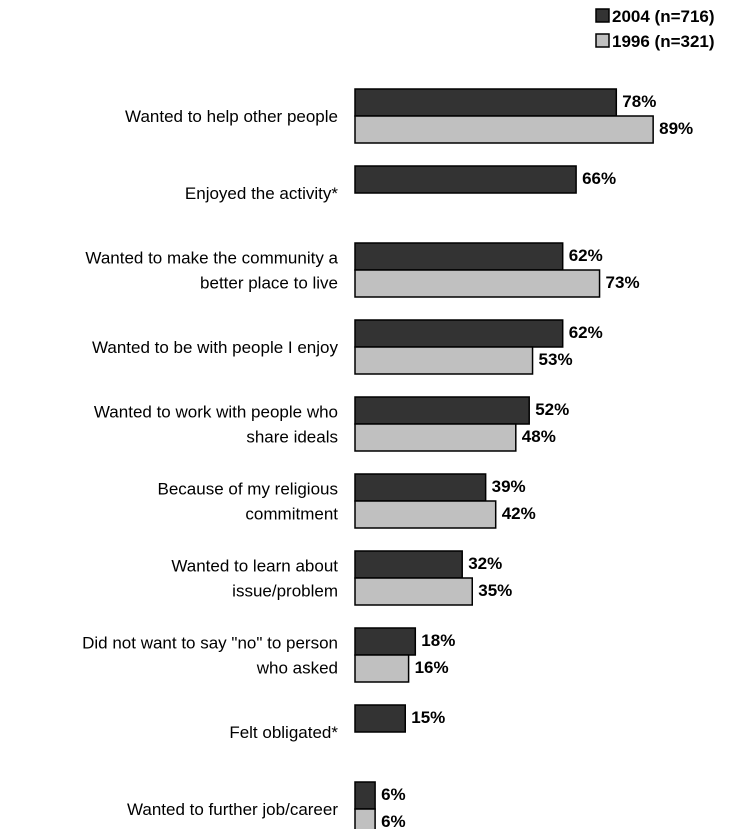  Describe the element at coordinates (231, 116) in the screenshot. I see `category-label: Wanted to help other people` at that location.